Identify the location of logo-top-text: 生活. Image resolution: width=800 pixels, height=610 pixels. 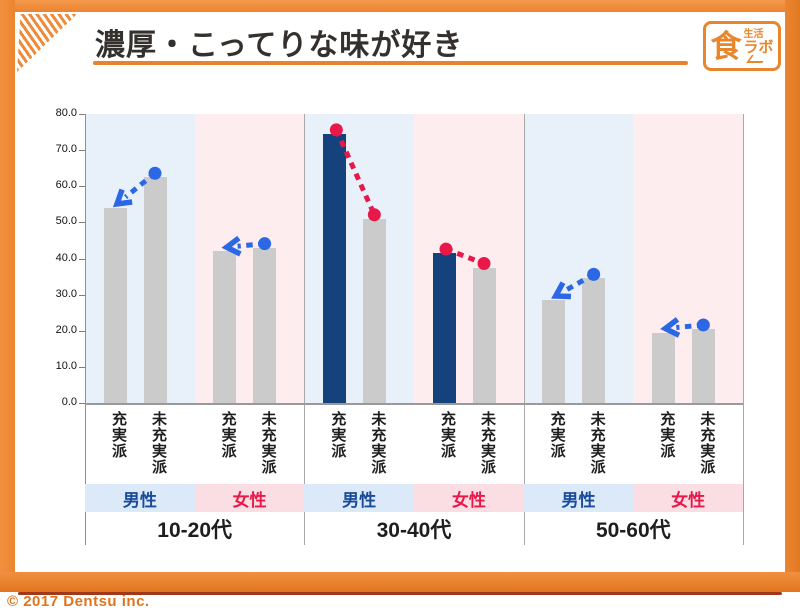
(753, 34).